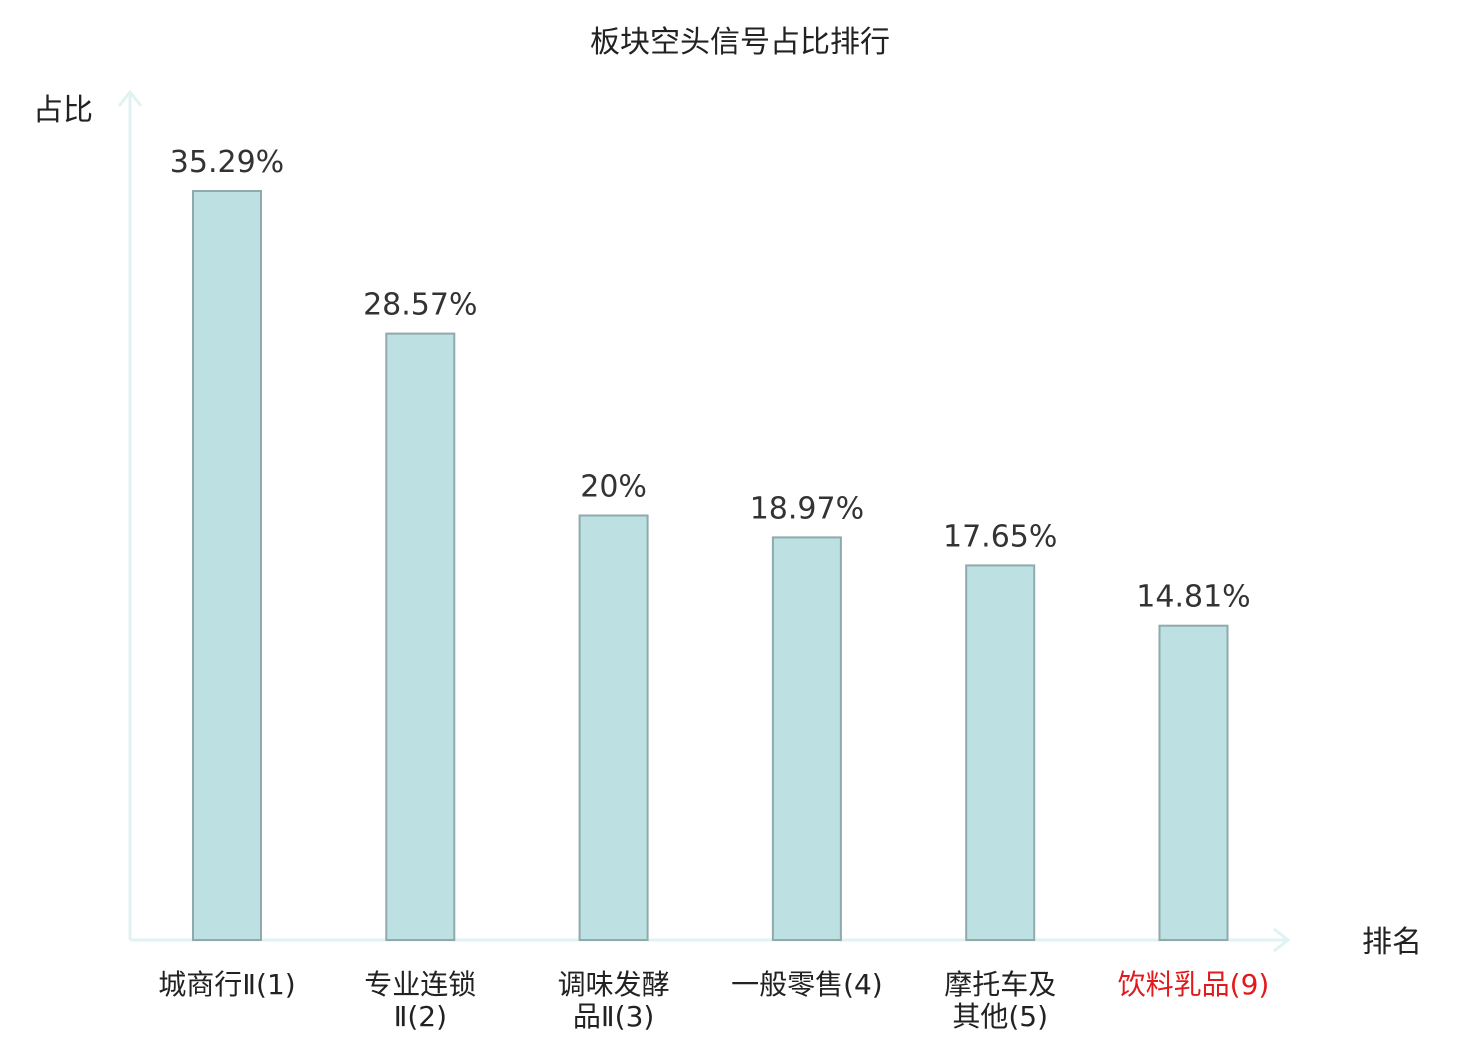 This screenshot has height=1044, width=1480. I want to click on value-label-4: 18.97%, so click(807, 508).